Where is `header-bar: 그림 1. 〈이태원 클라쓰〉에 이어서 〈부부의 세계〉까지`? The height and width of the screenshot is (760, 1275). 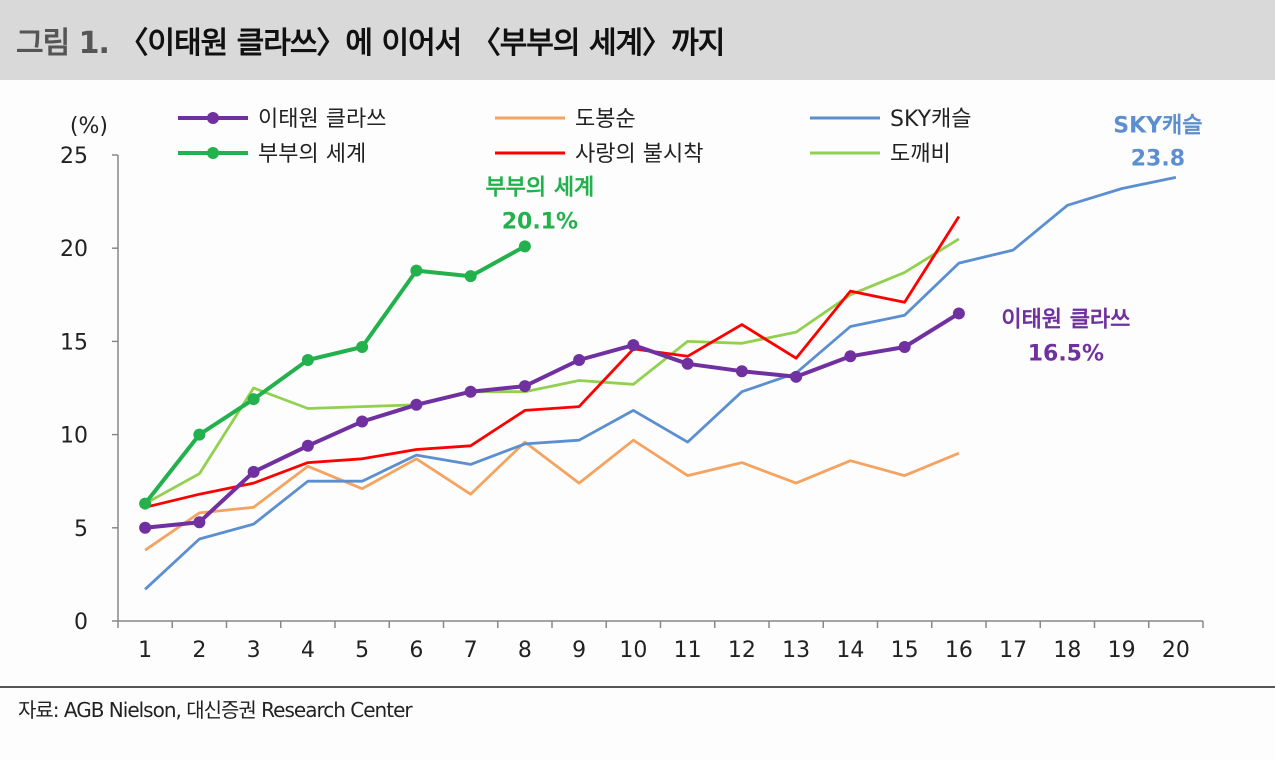 header-bar: 그림 1. 〈이태원 클라쓰〉에 이어서 〈부부의 세계〉까지 is located at coordinates (637, 40).